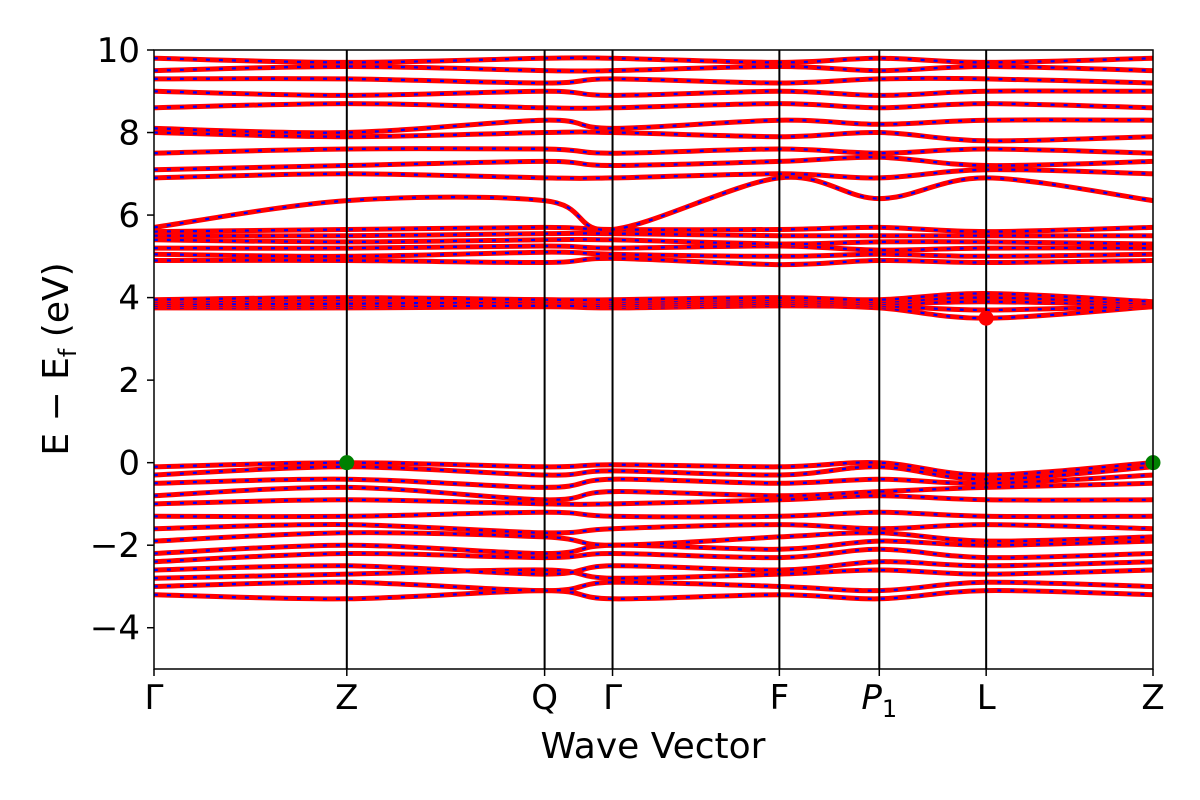 This screenshot has width=1200, height=800. I want to click on y-axis-ticks: −4 −2 0 2 4 6 8 10, so click(122, 340).